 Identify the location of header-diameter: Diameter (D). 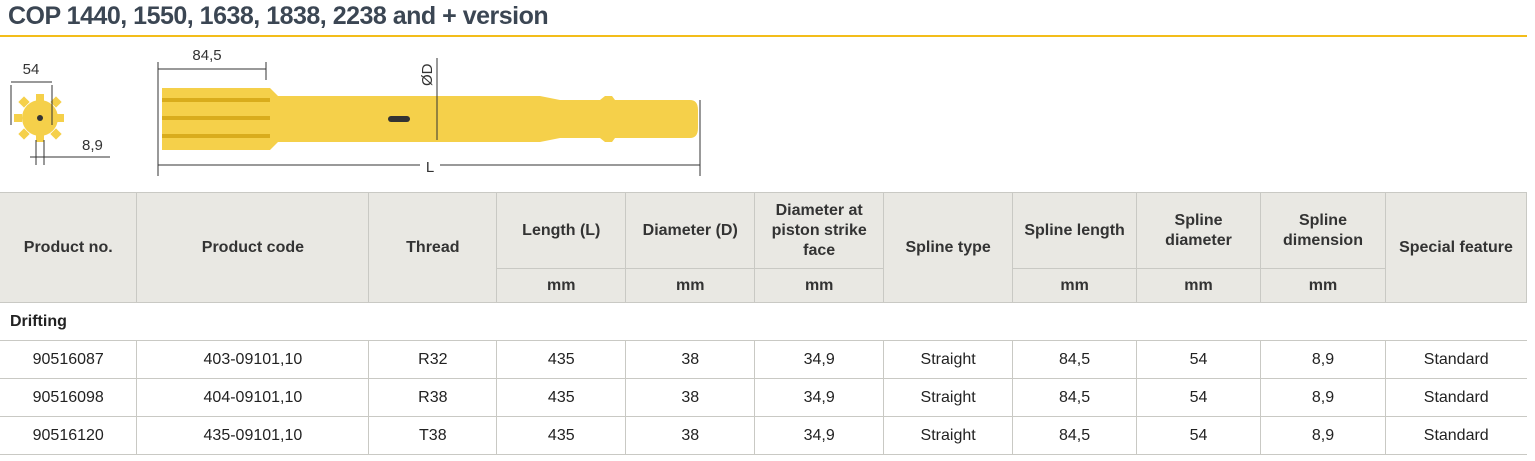
(690, 230).